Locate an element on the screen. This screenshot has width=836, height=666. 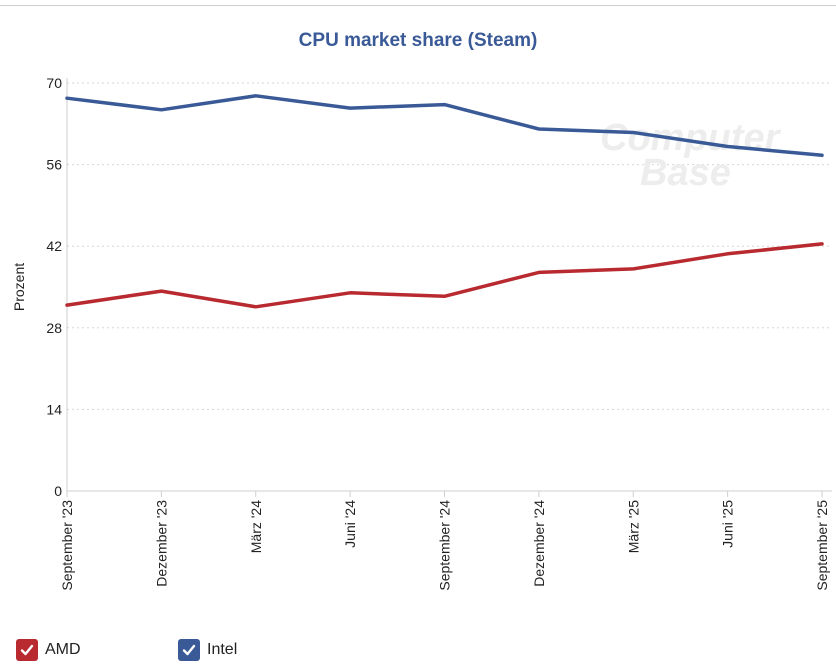
y-axis-label: Prozent is located at coordinates (19, 287).